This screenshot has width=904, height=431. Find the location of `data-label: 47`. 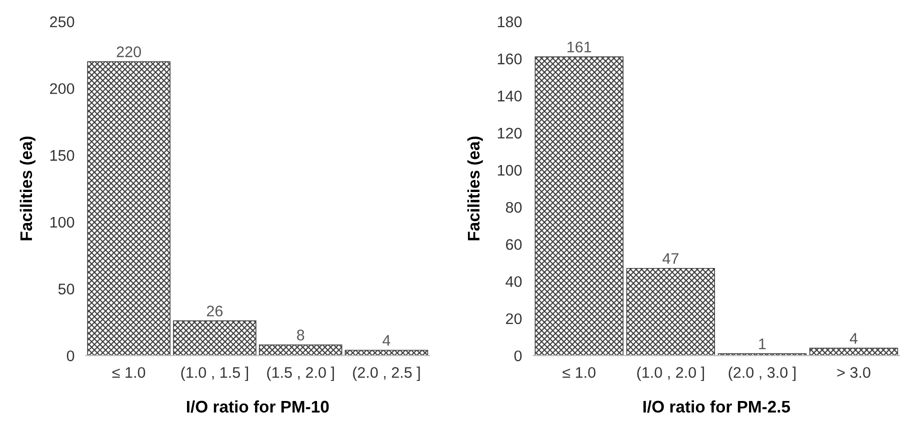

data-label: 47 is located at coordinates (670, 258).